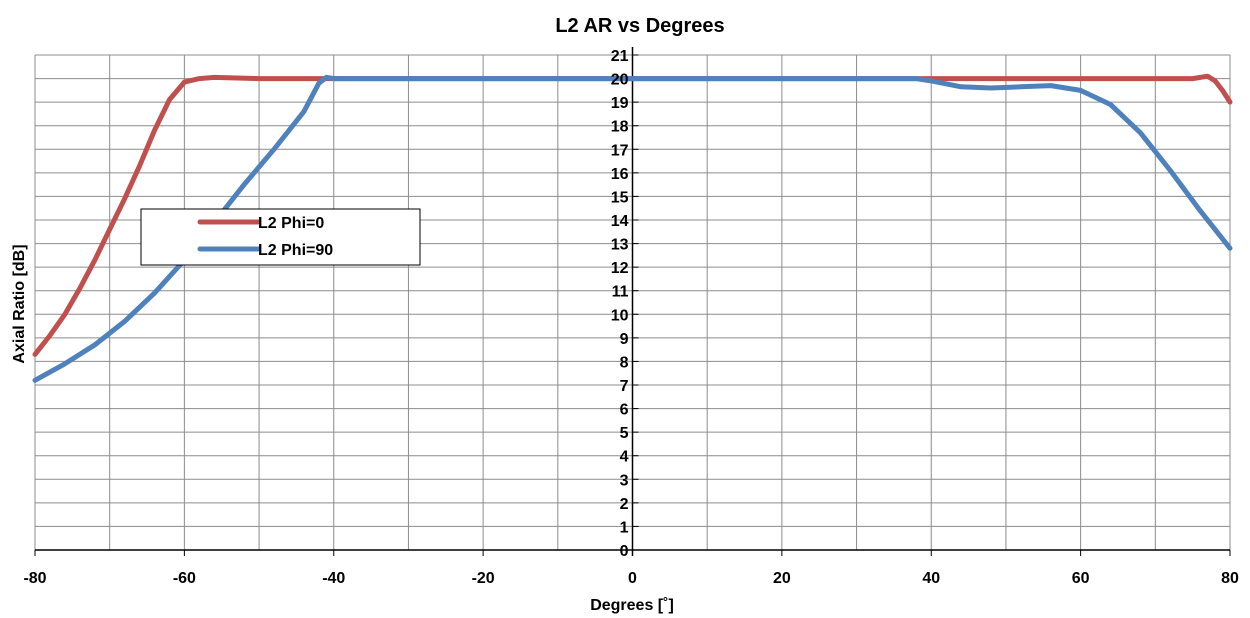  I want to click on y-tick-label: 14, so click(620, 221).